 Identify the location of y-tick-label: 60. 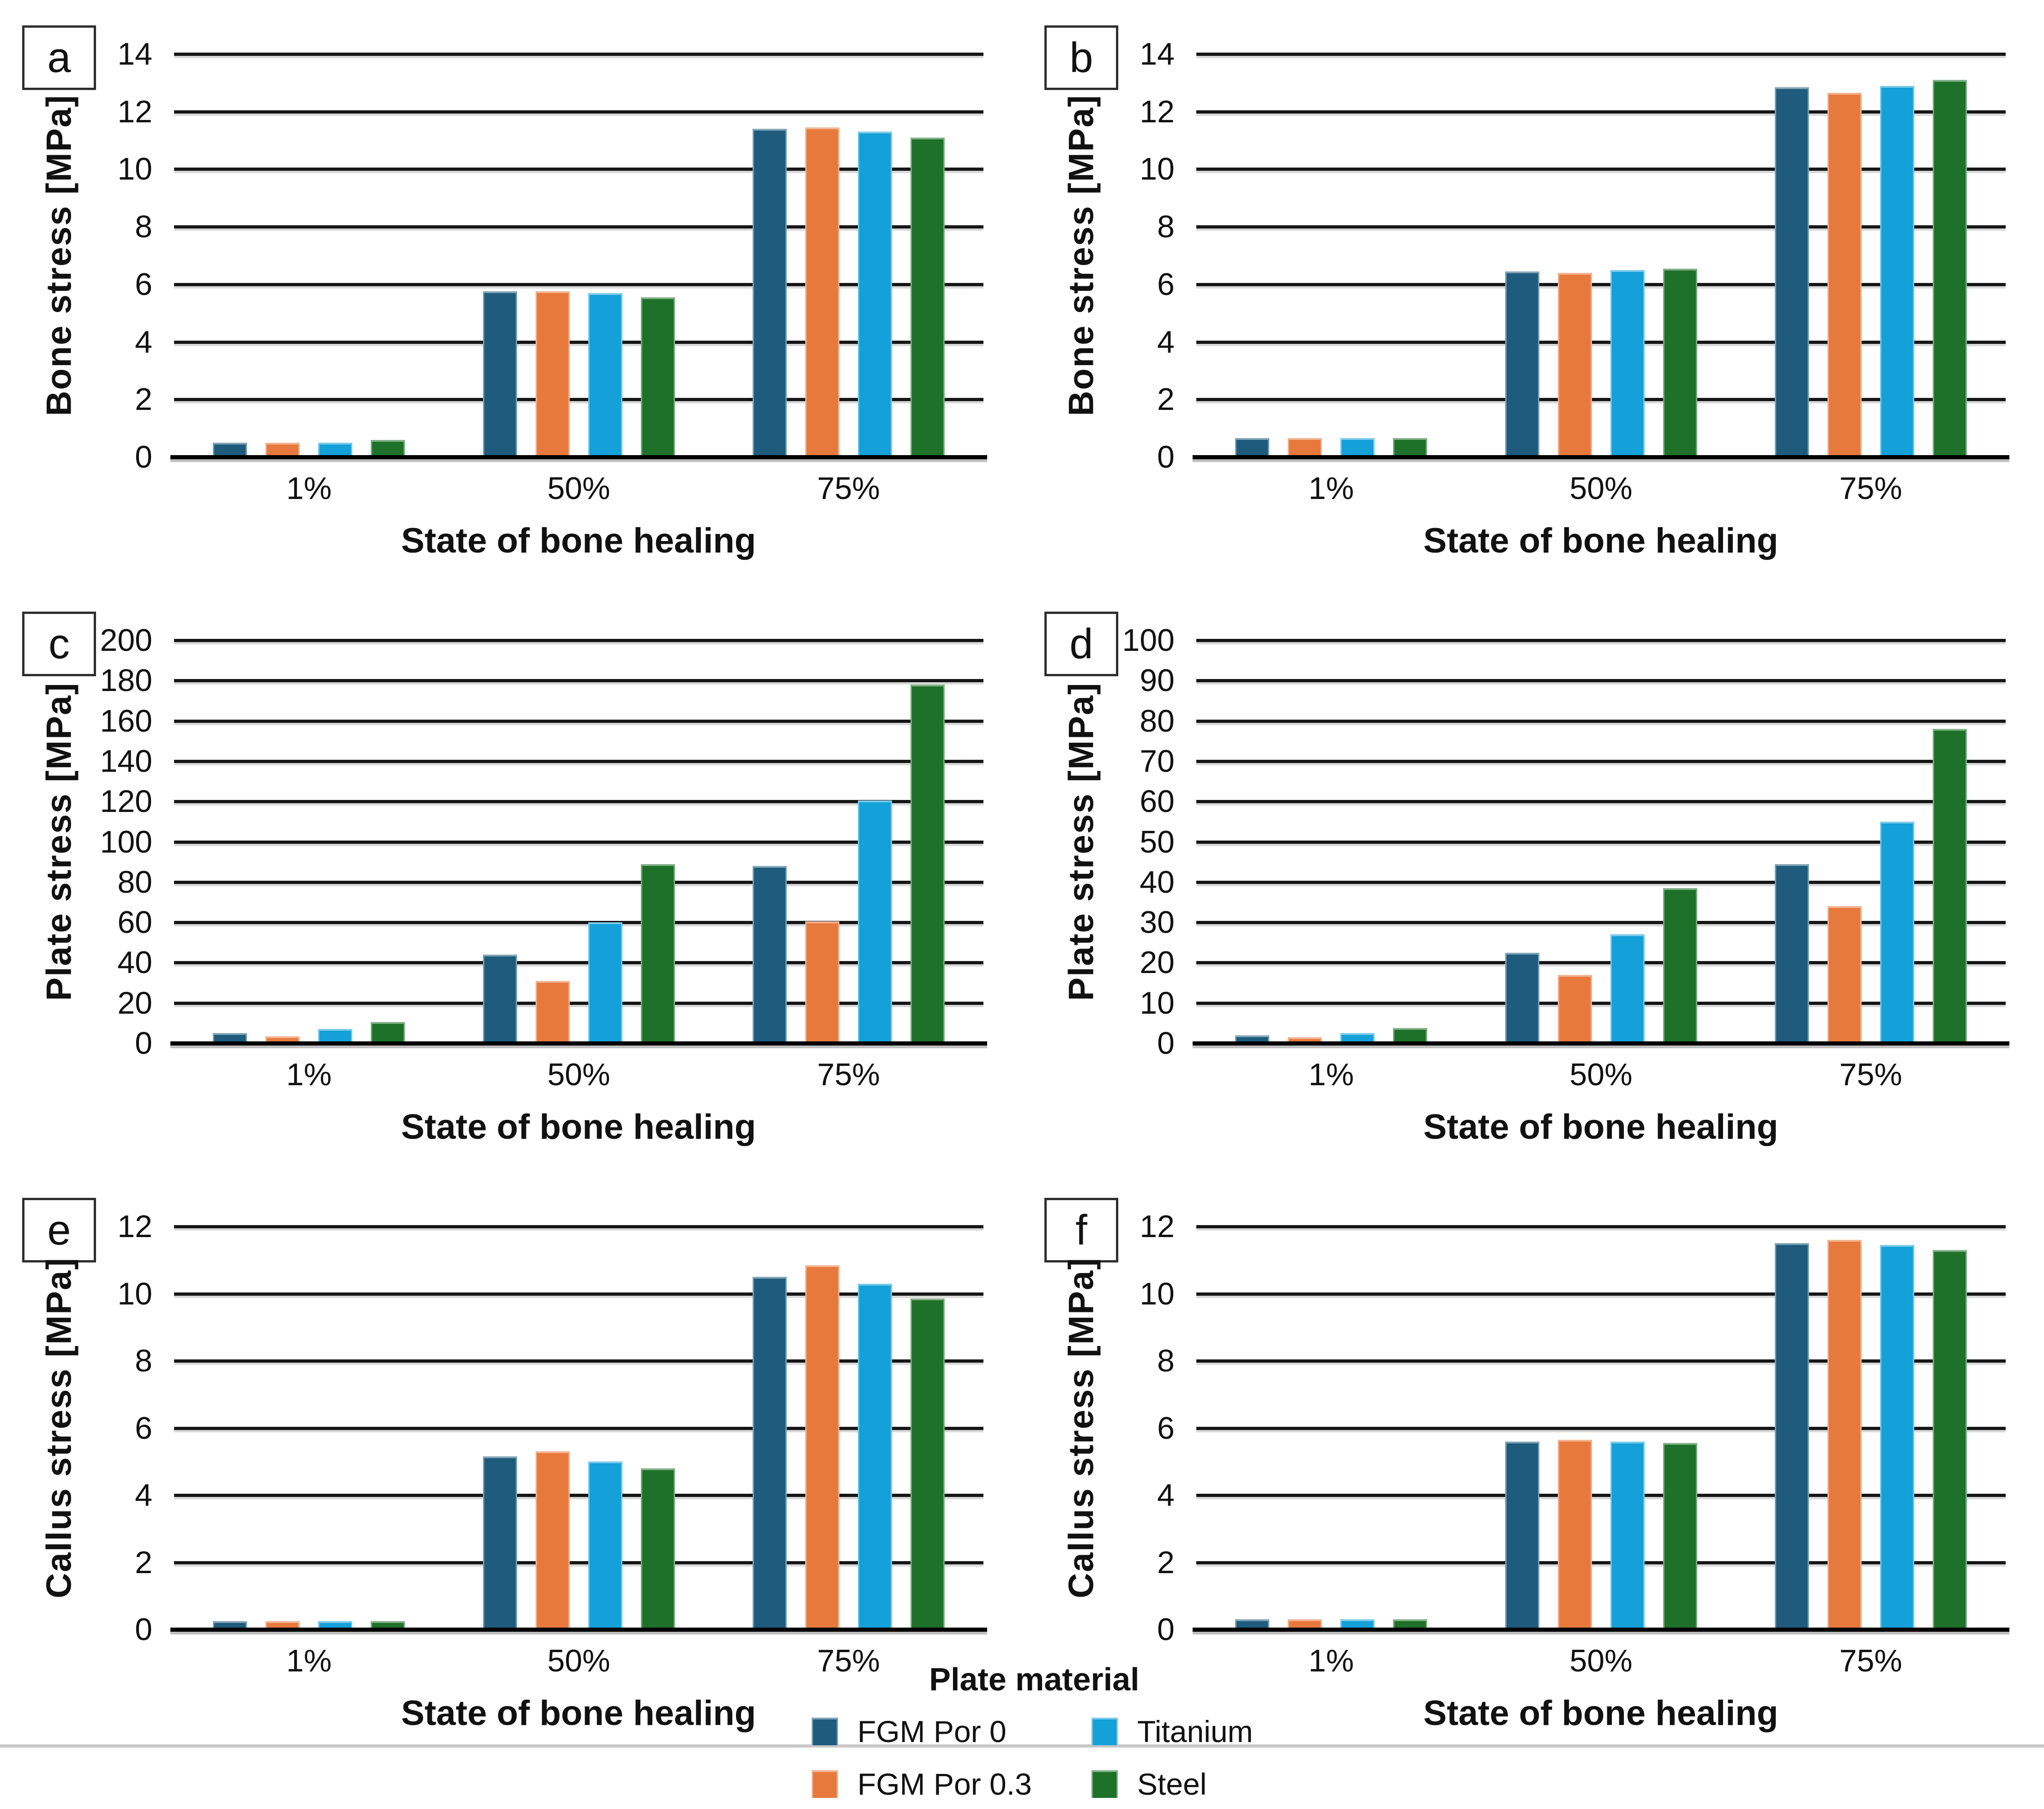
(134, 922).